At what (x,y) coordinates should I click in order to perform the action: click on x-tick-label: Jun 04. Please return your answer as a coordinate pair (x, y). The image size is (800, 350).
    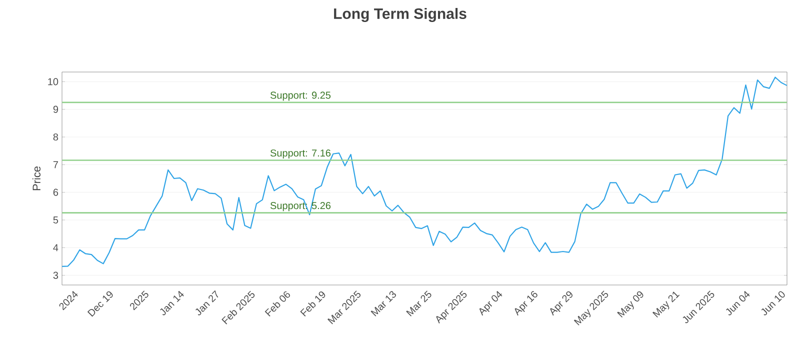
    Looking at the image, I should click on (738, 303).